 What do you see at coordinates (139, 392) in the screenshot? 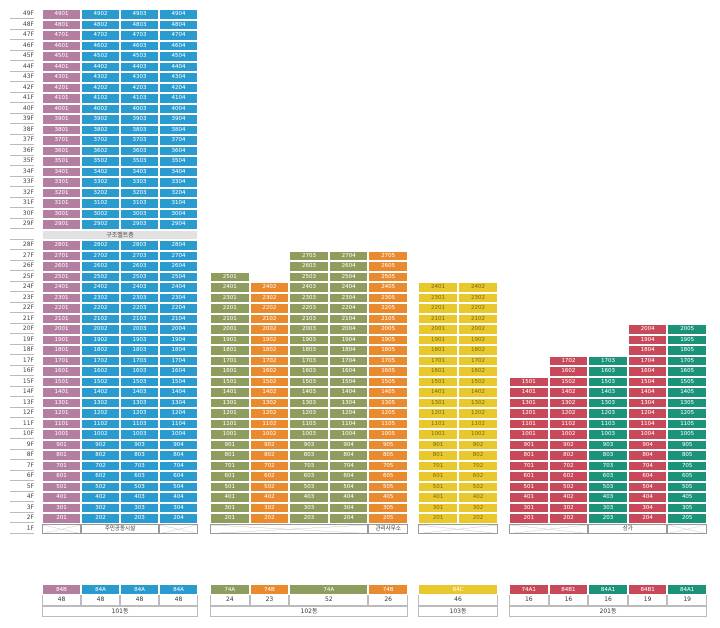
I see `unit-cell: 1403` at bounding box center [139, 392].